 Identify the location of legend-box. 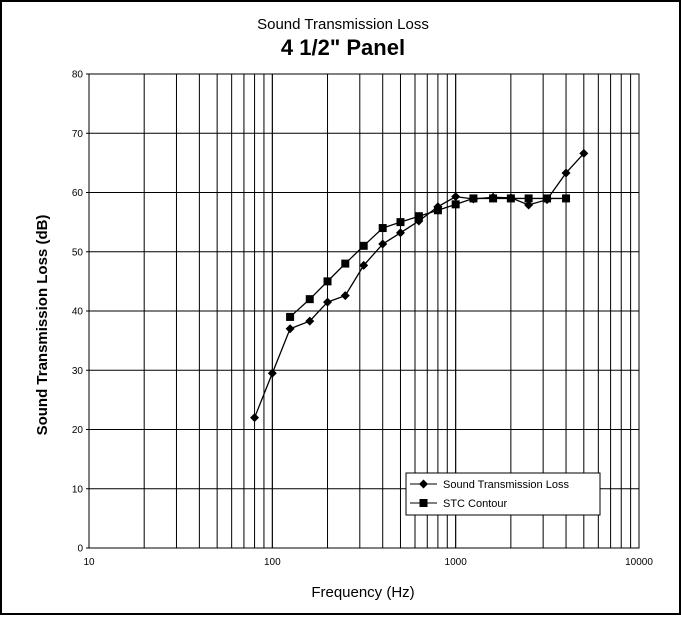
(503, 494).